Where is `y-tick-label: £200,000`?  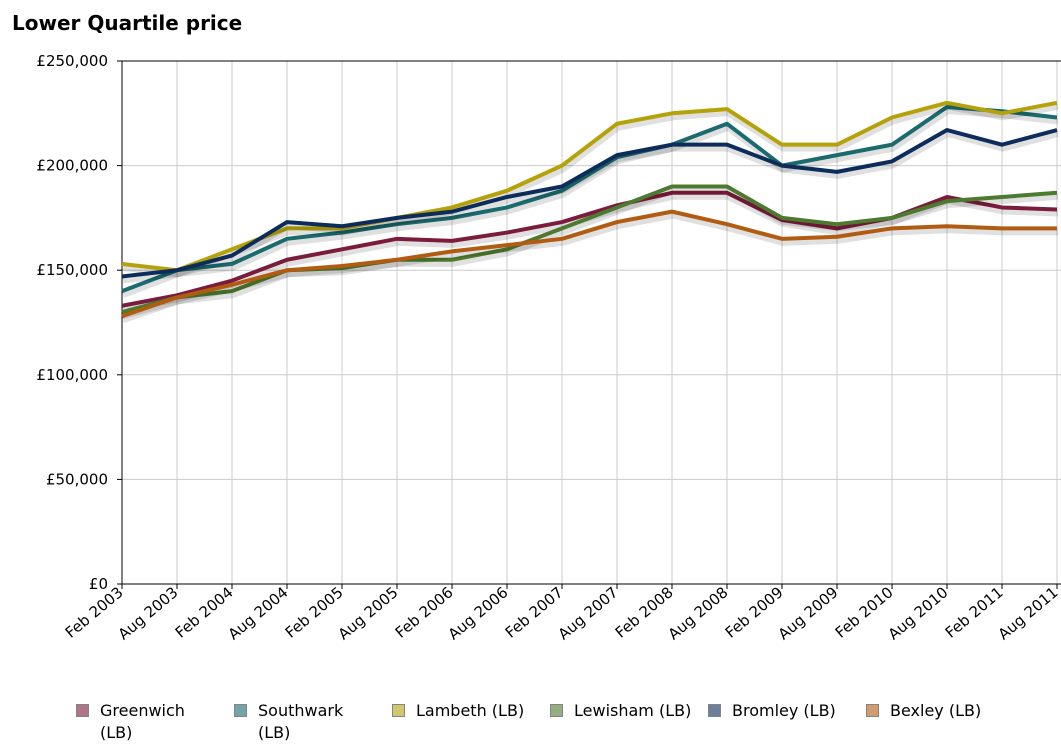
y-tick-label: £200,000 is located at coordinates (72, 166).